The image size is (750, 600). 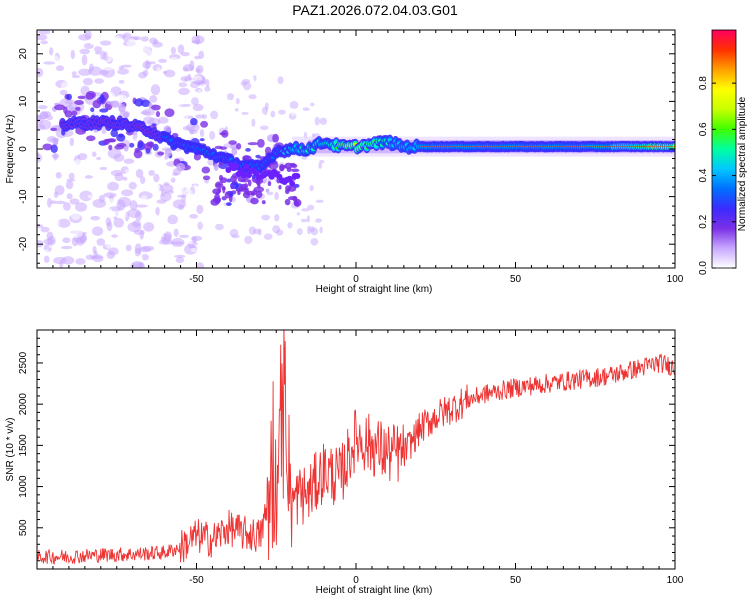 What do you see at coordinates (703, 175) in the screenshot?
I see `colorbar-tick-label: 0.4` at bounding box center [703, 175].